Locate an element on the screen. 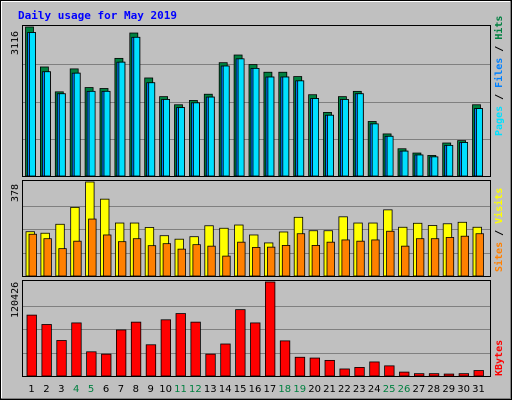 This screenshot has width=512, height=400. x-tick-label: 26 is located at coordinates (404, 389).